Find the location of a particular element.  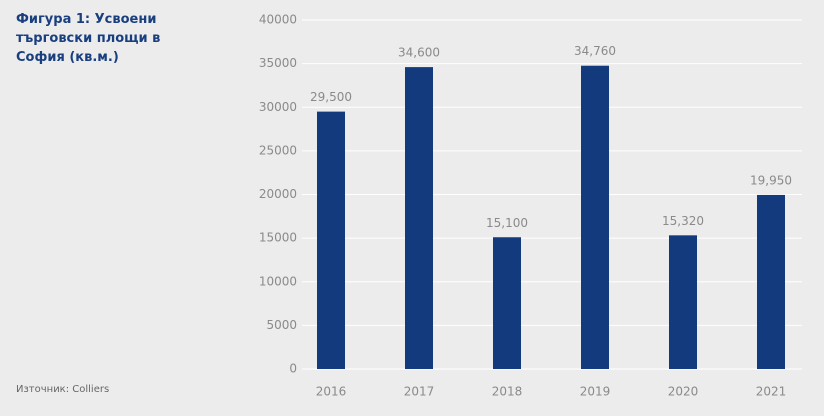

y-tick-label: 40000 is located at coordinates (278, 20).